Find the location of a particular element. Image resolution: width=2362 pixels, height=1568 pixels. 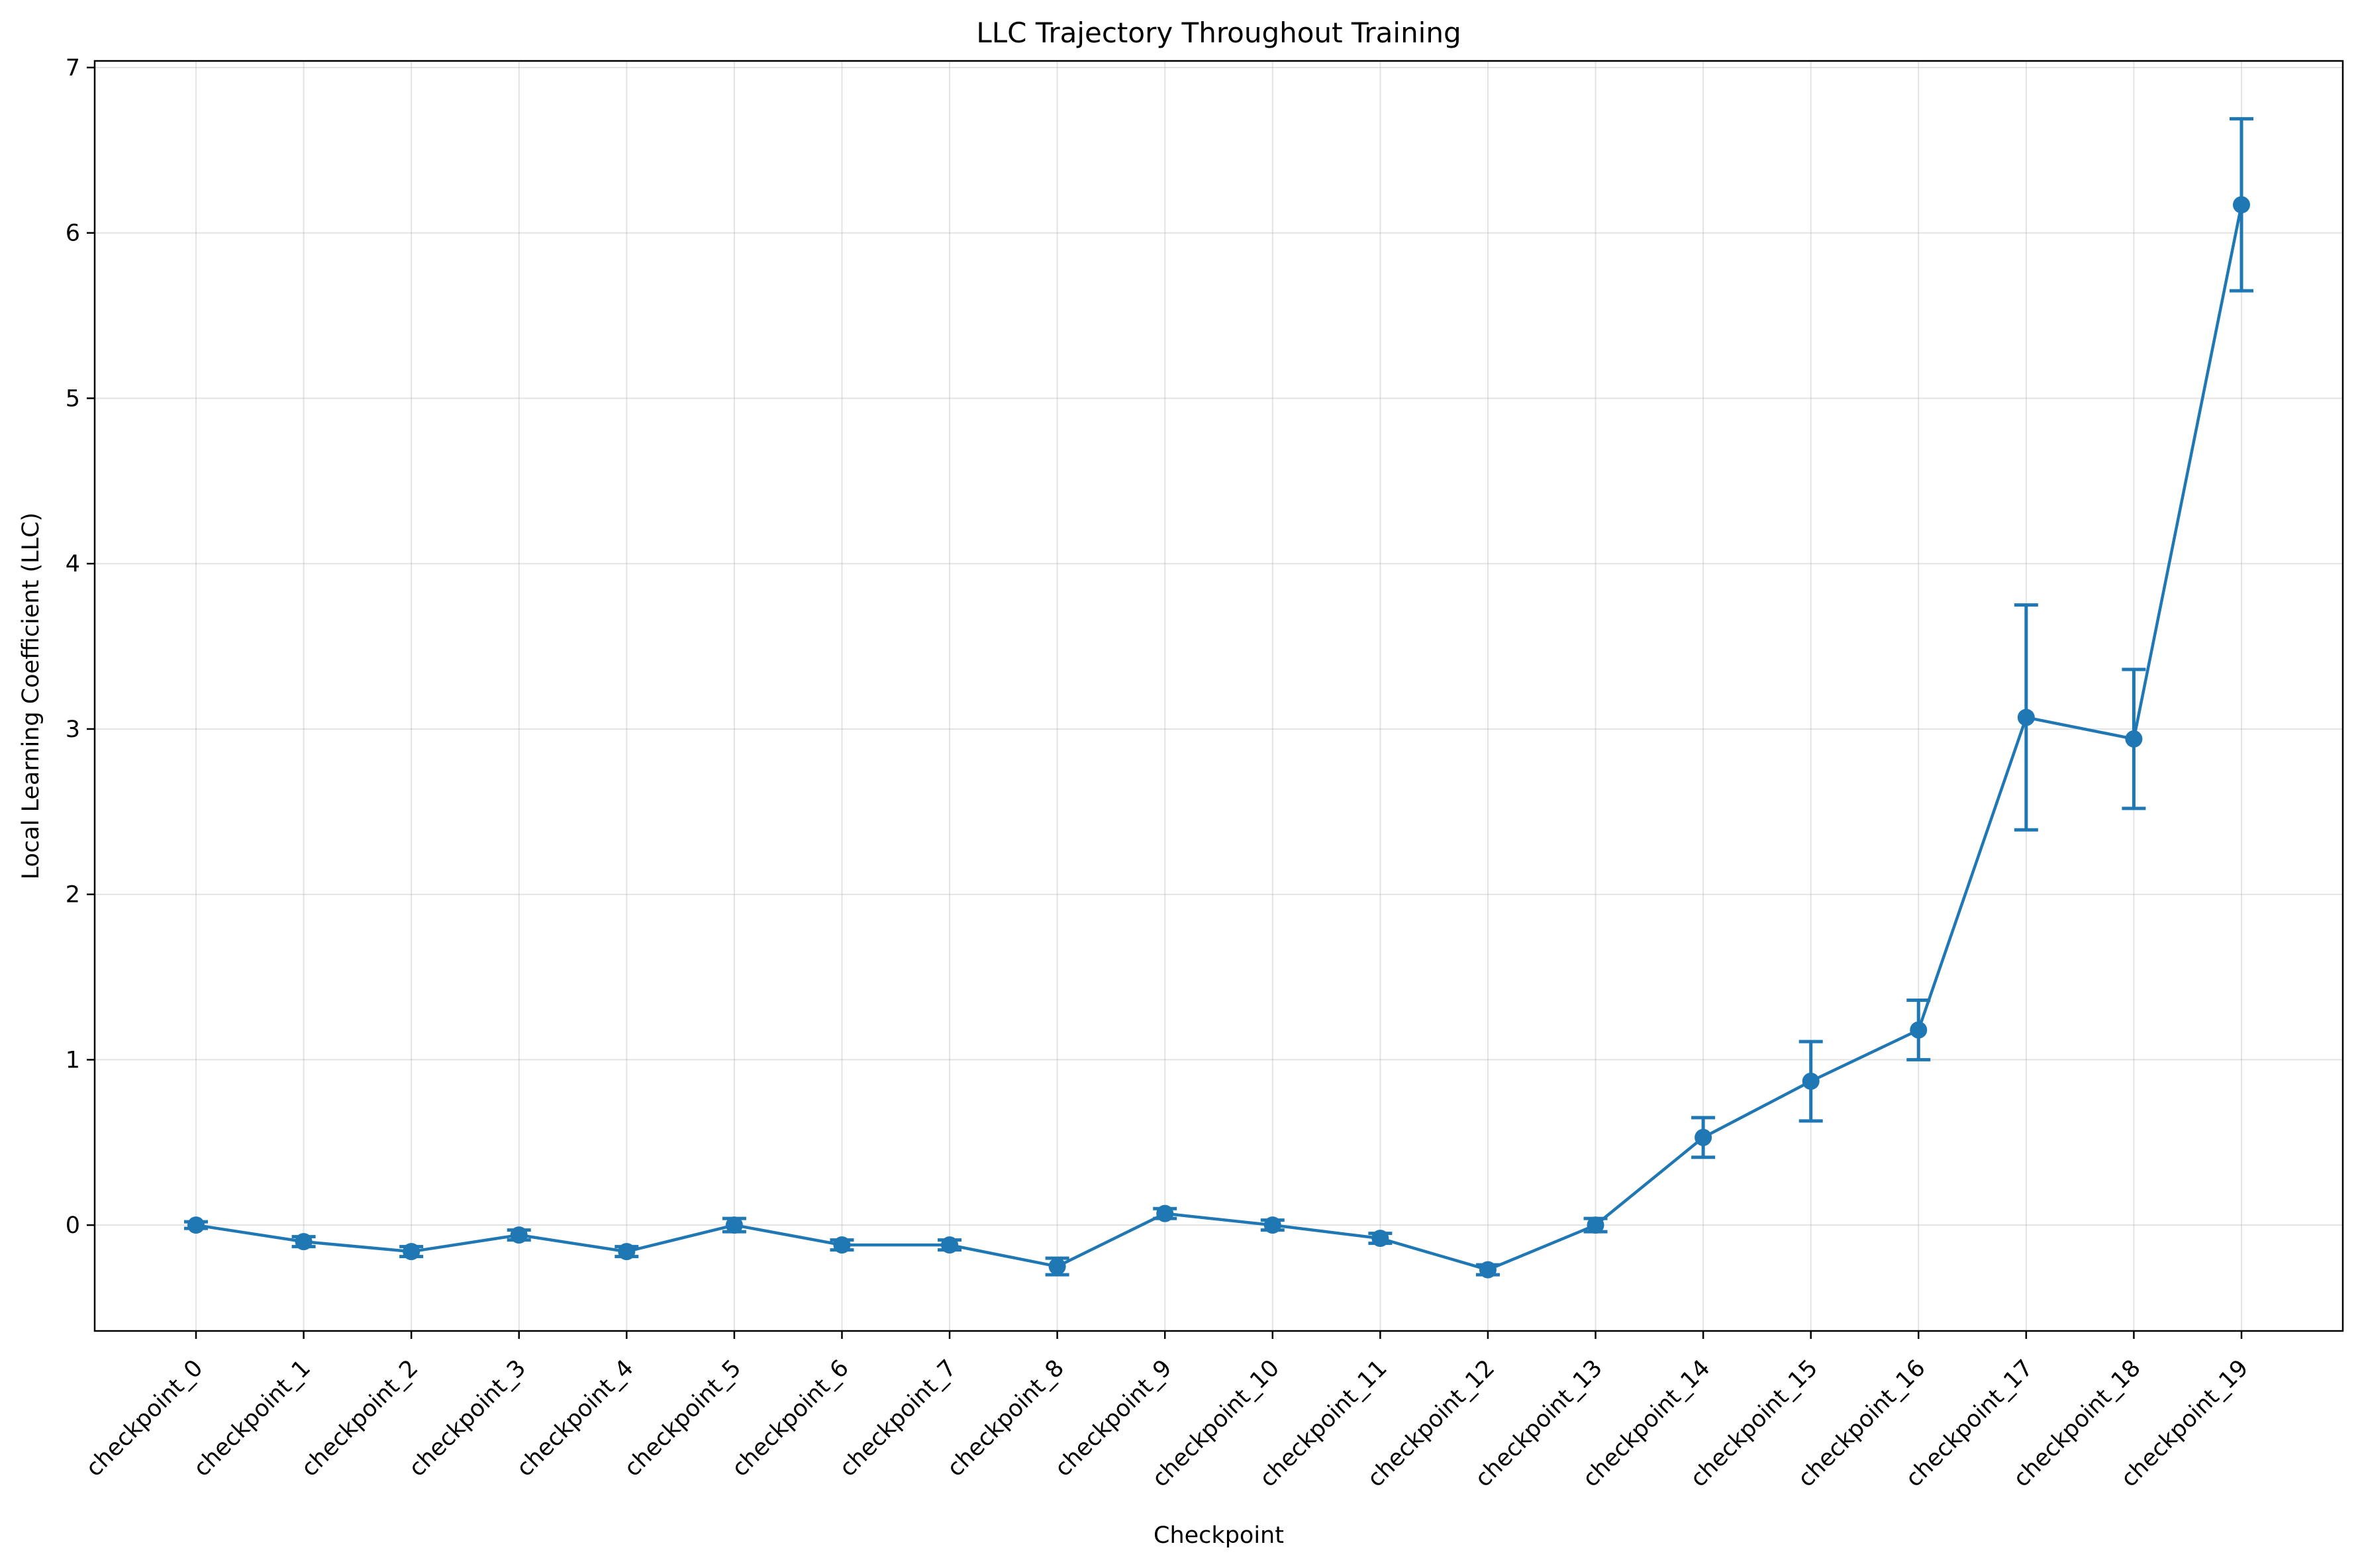

y-tick-label: 2 is located at coordinates (73, 895).